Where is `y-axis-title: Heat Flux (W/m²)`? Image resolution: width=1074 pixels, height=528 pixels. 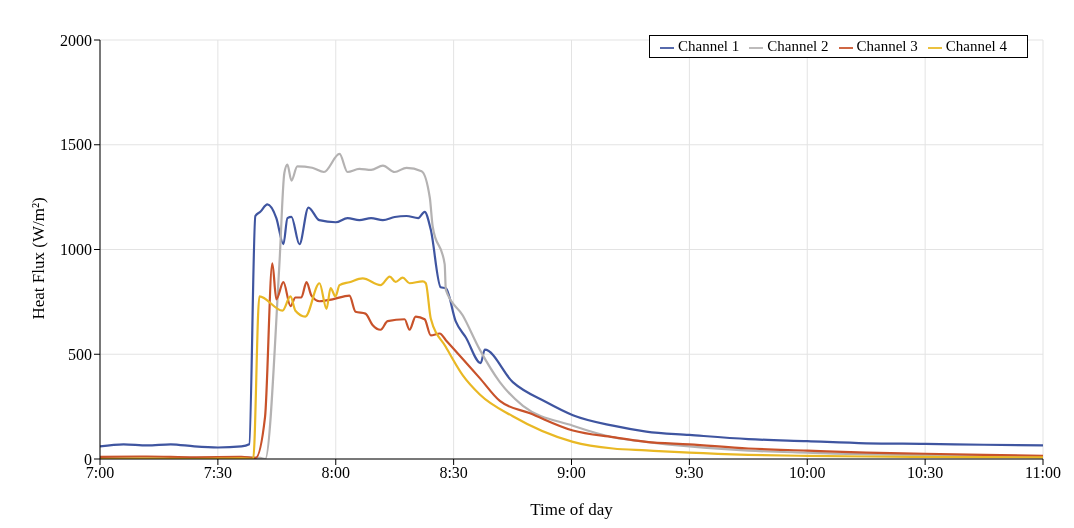
y-axis-title: Heat Flux (W/m²) is located at coordinates (39, 258).